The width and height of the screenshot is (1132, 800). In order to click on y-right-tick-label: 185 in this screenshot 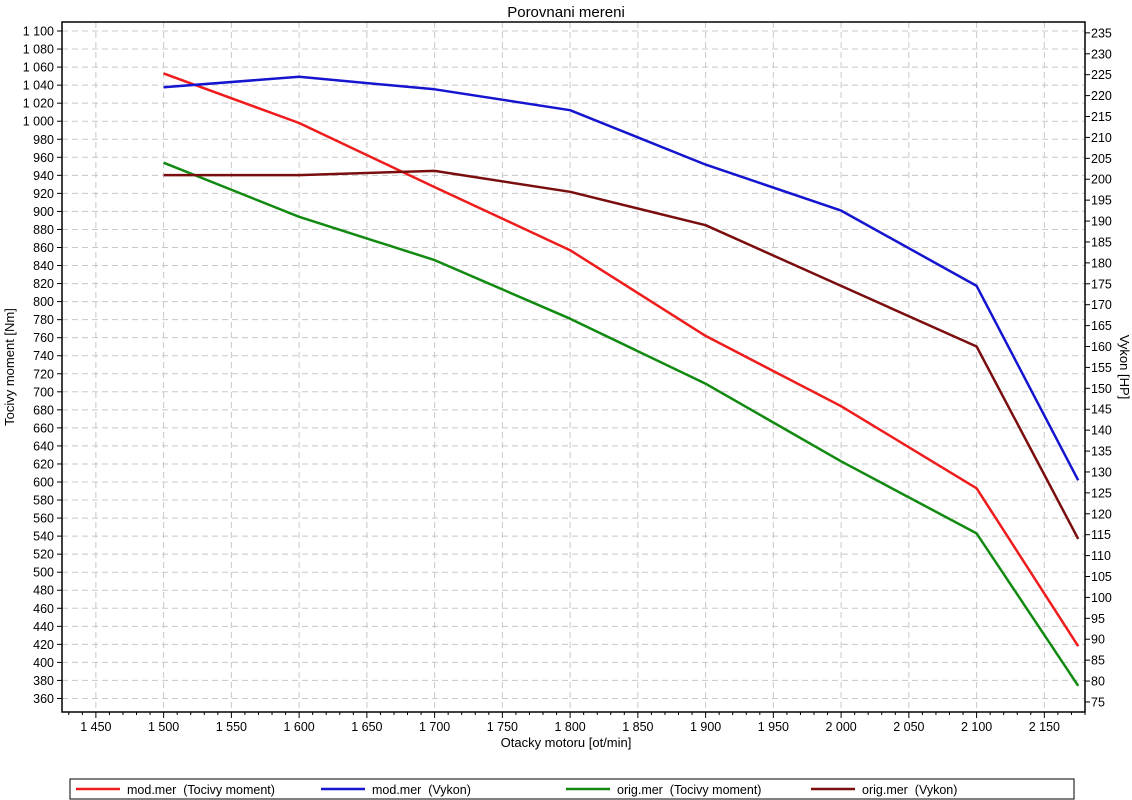, I will do `click(1101, 242)`.